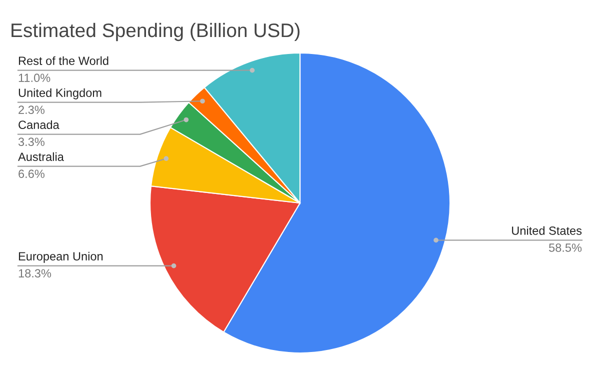 The image size is (600, 371). I want to click on slice-label: United Kingdom, so click(60, 94).